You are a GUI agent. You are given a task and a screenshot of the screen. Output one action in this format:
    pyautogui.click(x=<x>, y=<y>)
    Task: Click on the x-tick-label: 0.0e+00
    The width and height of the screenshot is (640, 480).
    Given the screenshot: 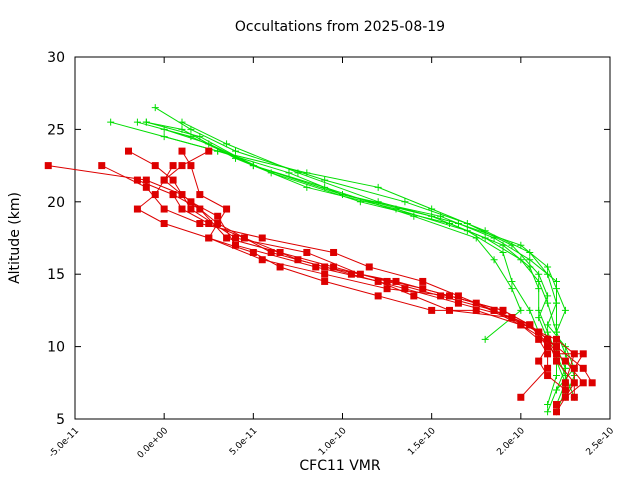 What is the action you would take?
    pyautogui.click(x=153, y=443)
    